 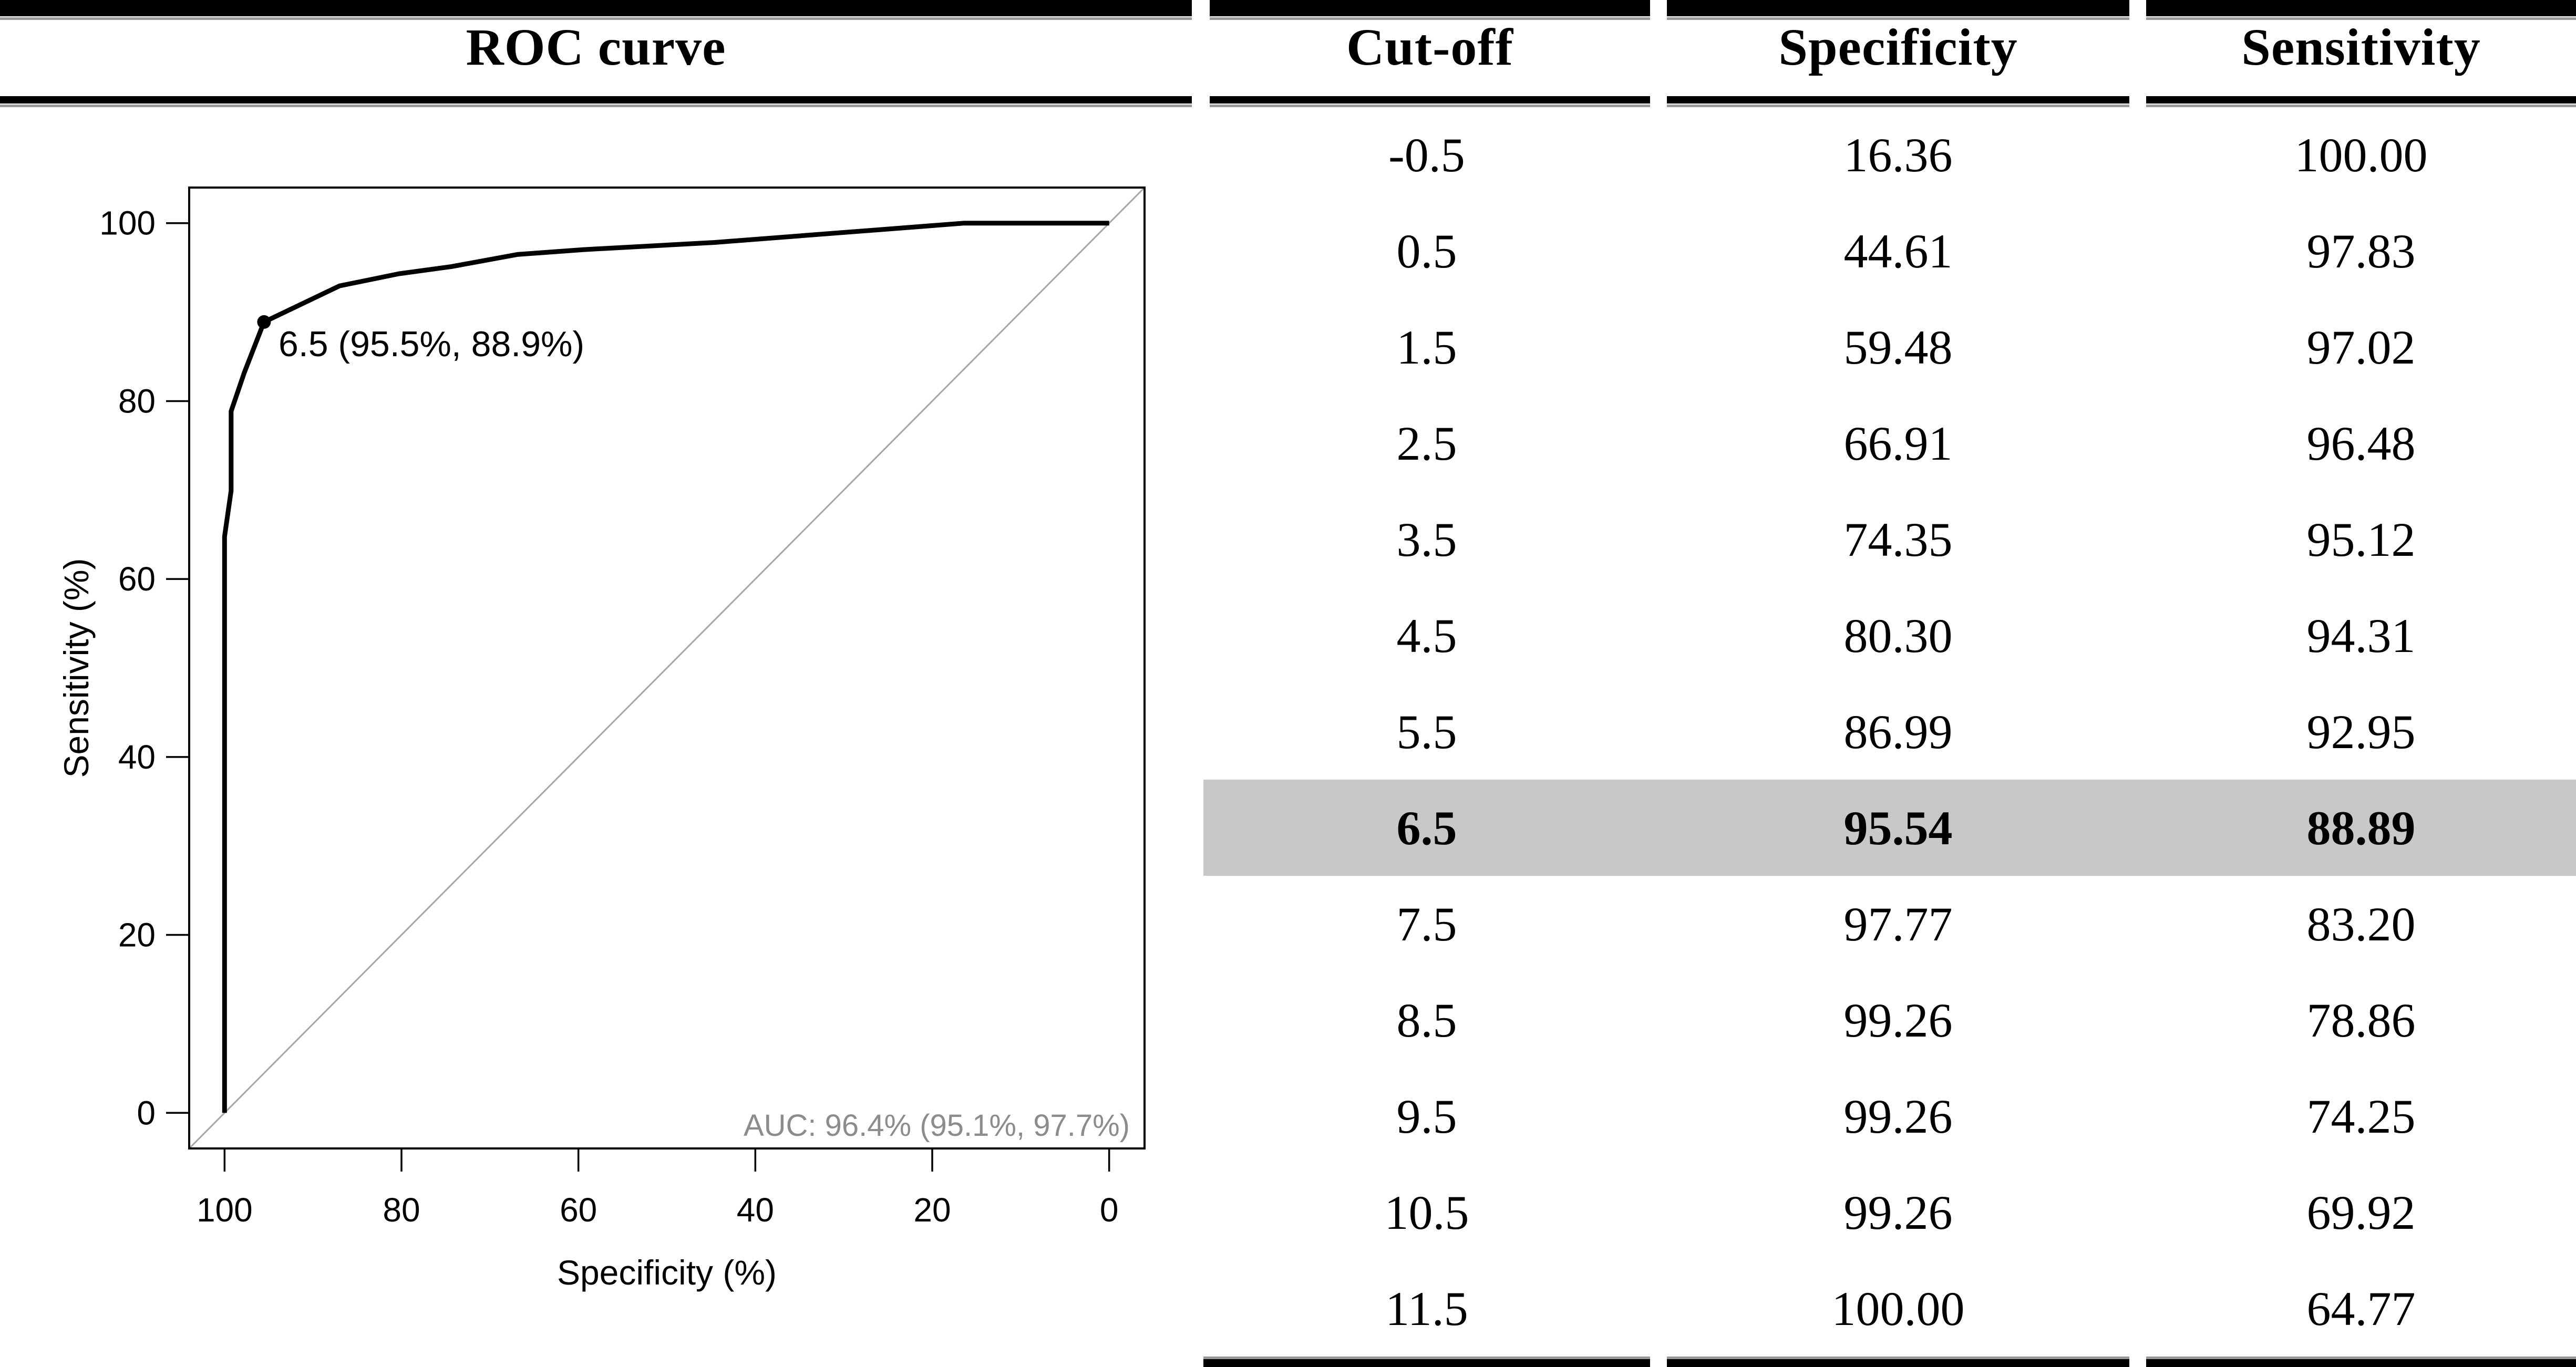 What do you see at coordinates (1889, 1020) in the screenshot?
I see `table-row: 8.5 99.26 78.86` at bounding box center [1889, 1020].